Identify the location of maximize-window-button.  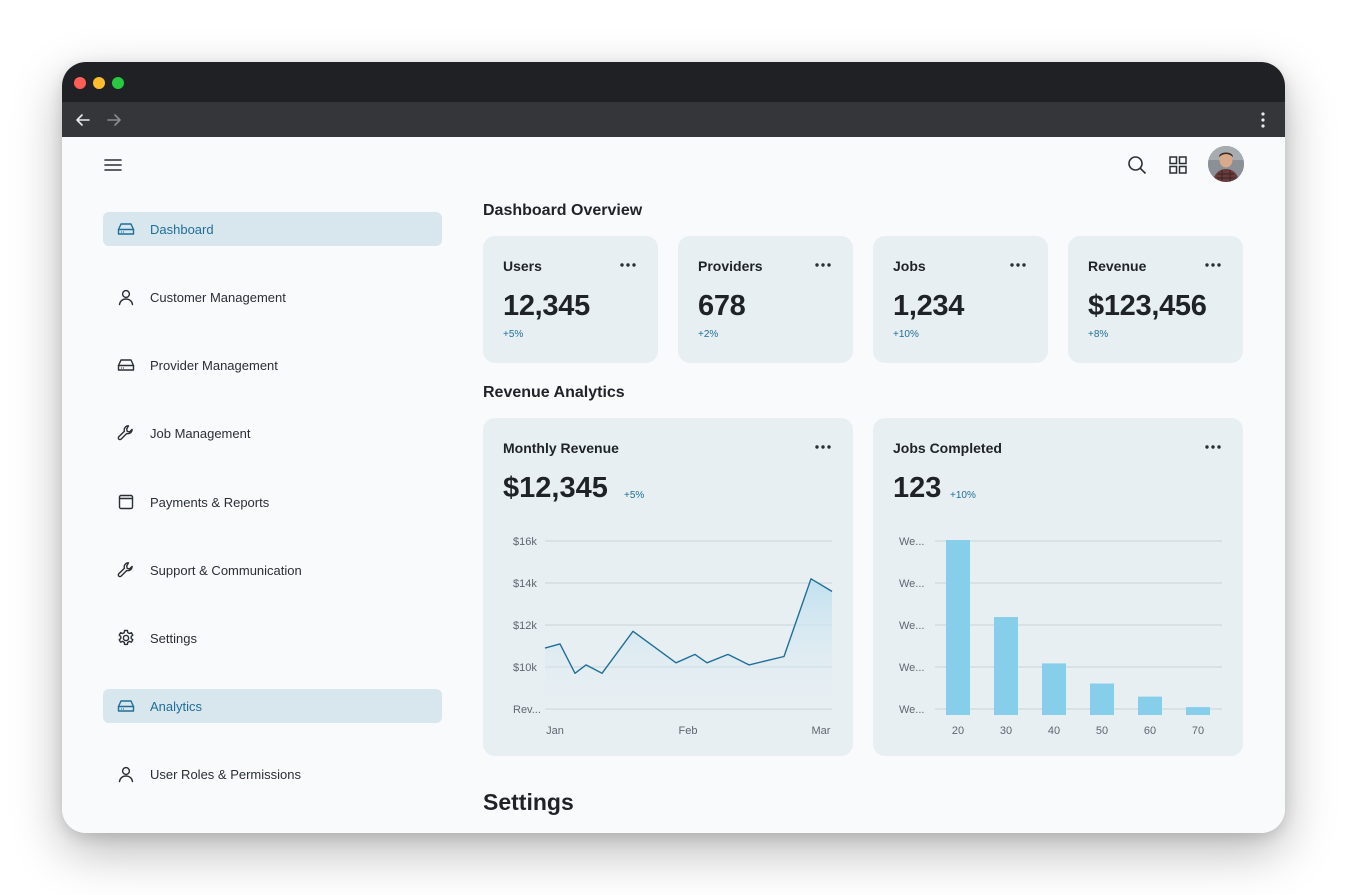
(118, 83).